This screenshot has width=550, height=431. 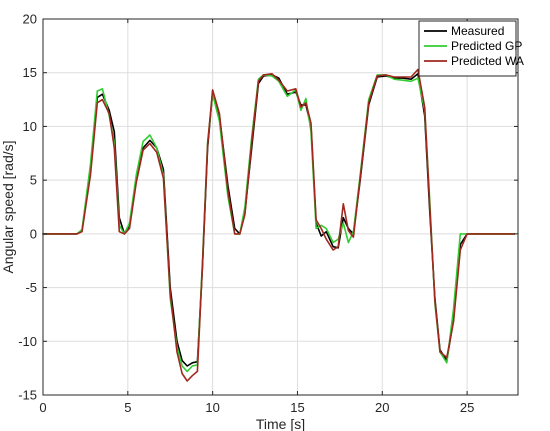 What do you see at coordinates (8, 206) in the screenshot?
I see `y-axis-label: Angular speed [rad/s]` at bounding box center [8, 206].